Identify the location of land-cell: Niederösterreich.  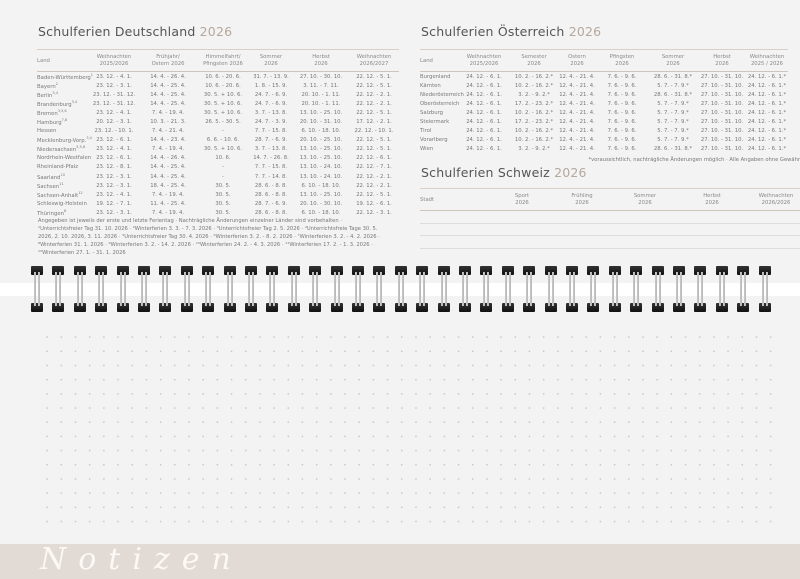
(442, 94).